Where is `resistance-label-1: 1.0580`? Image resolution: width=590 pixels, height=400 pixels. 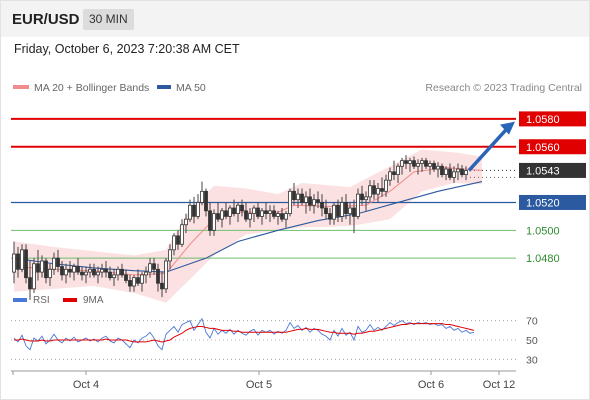
resistance-label-1: 1.0580 is located at coordinates (543, 120).